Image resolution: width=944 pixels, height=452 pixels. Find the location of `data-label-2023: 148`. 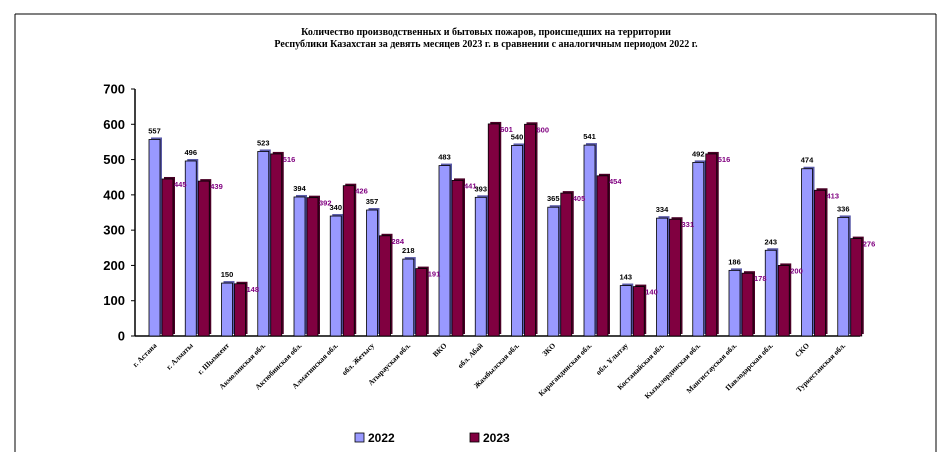

data-label-2023: 148 is located at coordinates (253, 289).